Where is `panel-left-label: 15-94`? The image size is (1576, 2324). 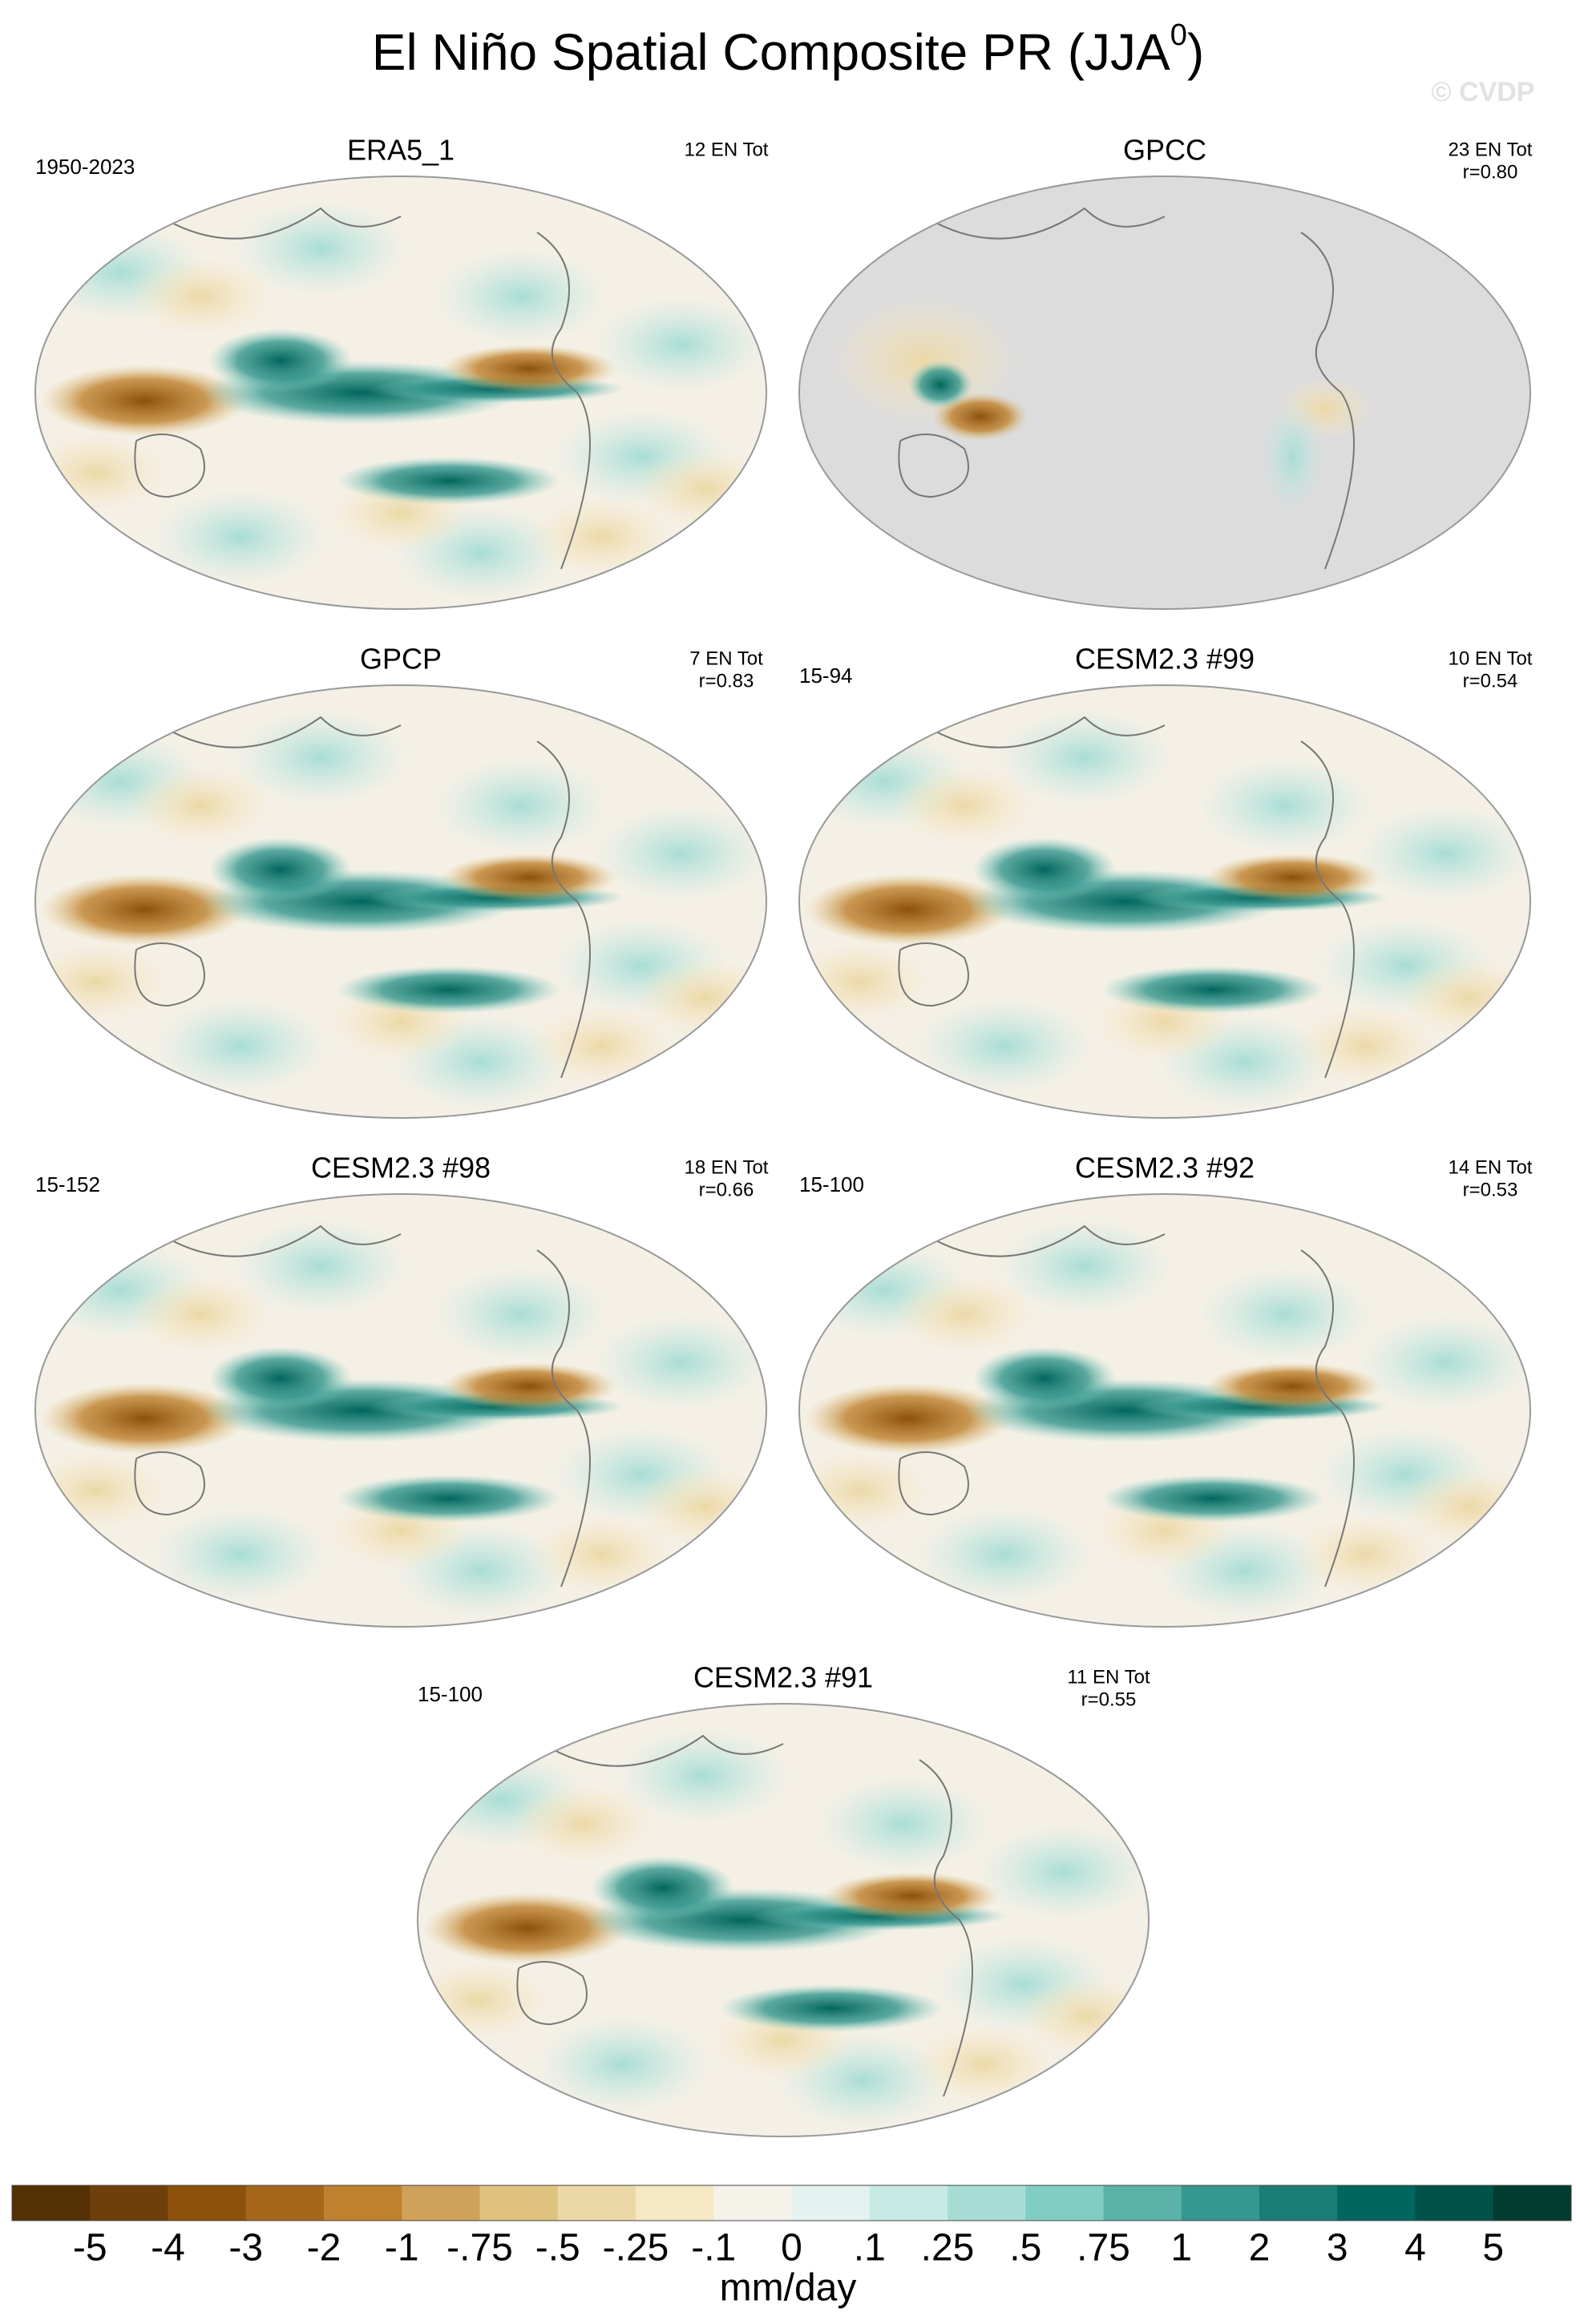
panel-left-label: 15-94 is located at coordinates (826, 676).